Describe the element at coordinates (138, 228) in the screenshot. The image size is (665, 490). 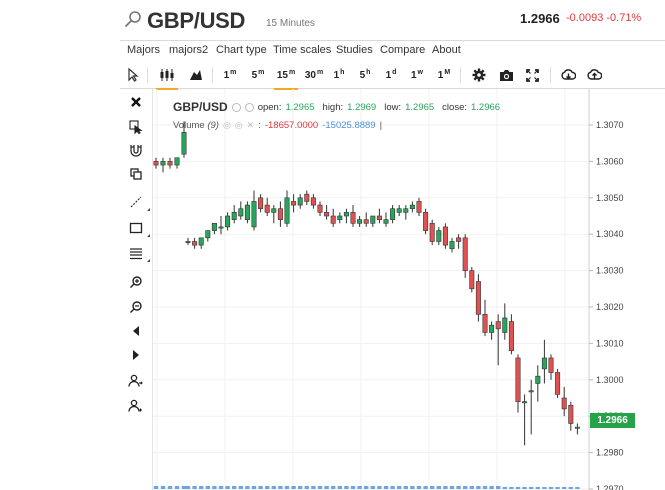
I see `rectangle-icon` at that location.